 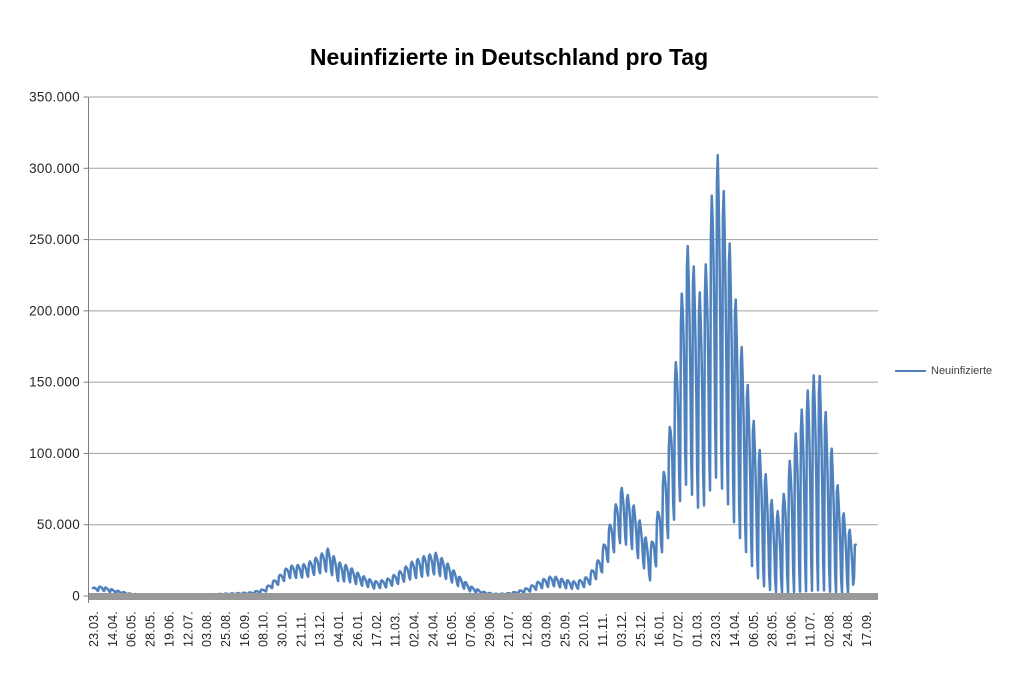 What do you see at coordinates (54, 168) in the screenshot?
I see `y-axis-label: 300.000` at bounding box center [54, 168].